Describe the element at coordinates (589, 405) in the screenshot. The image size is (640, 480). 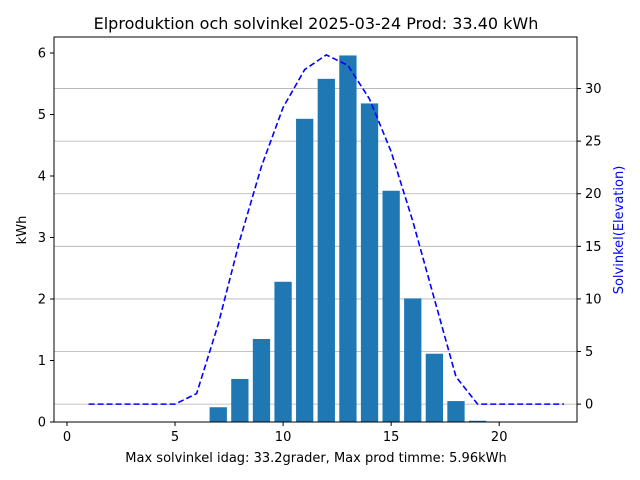
I see `y2-tick-label-0: 0` at that location.